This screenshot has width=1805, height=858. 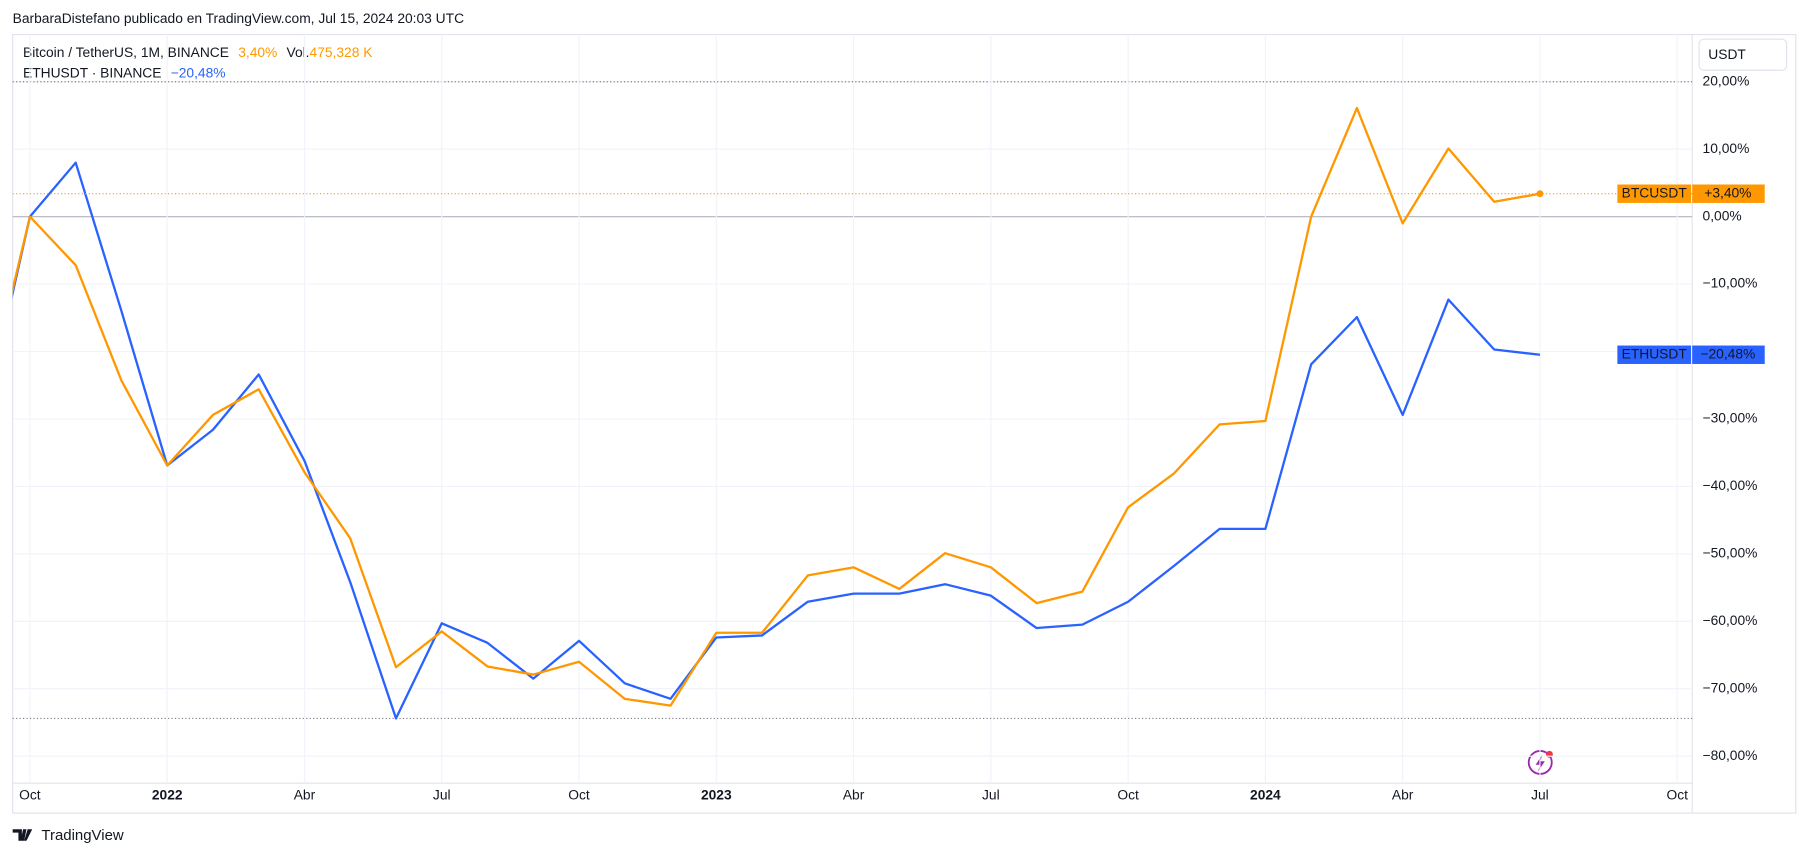 I want to click on y-tick-label: −10,00%, so click(x=1730, y=283).